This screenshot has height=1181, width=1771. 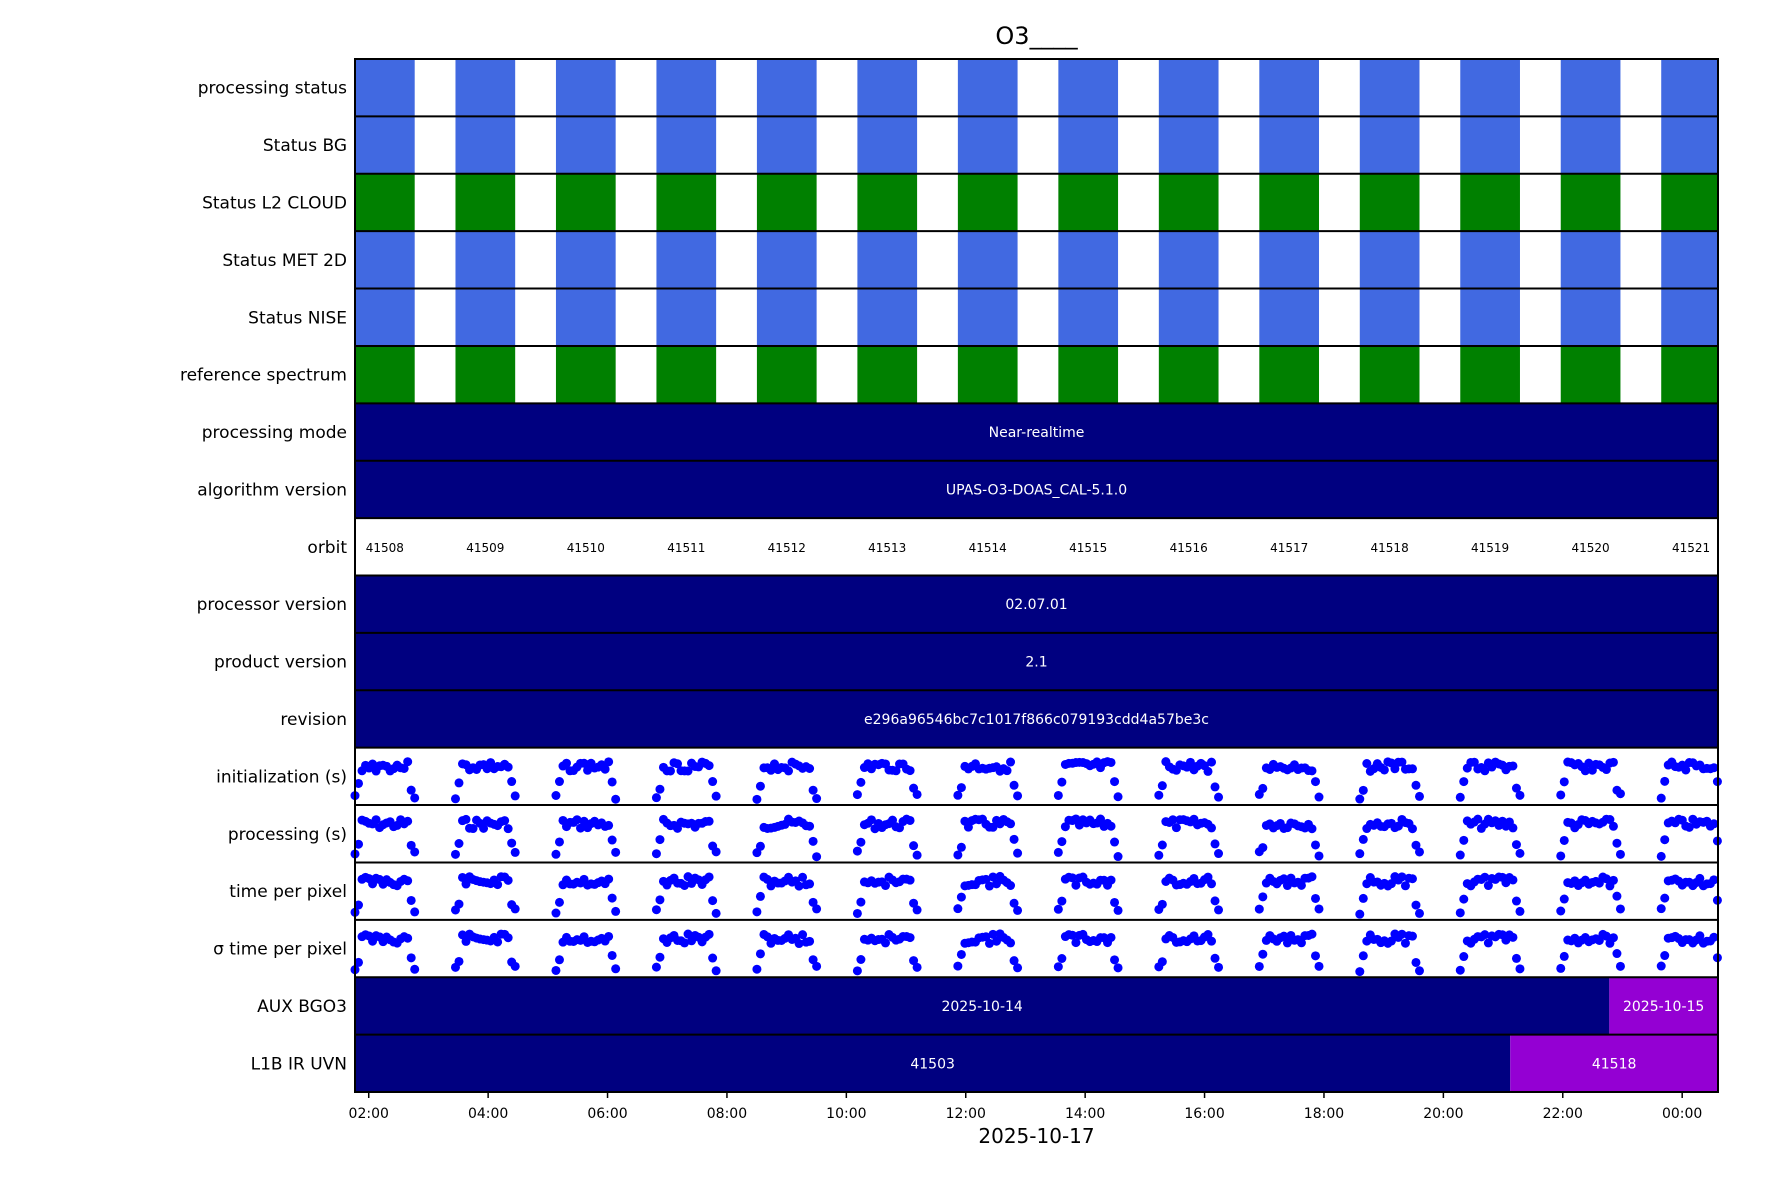 I want to click on x-tick-label: 16:00, so click(x=1204, y=1114).